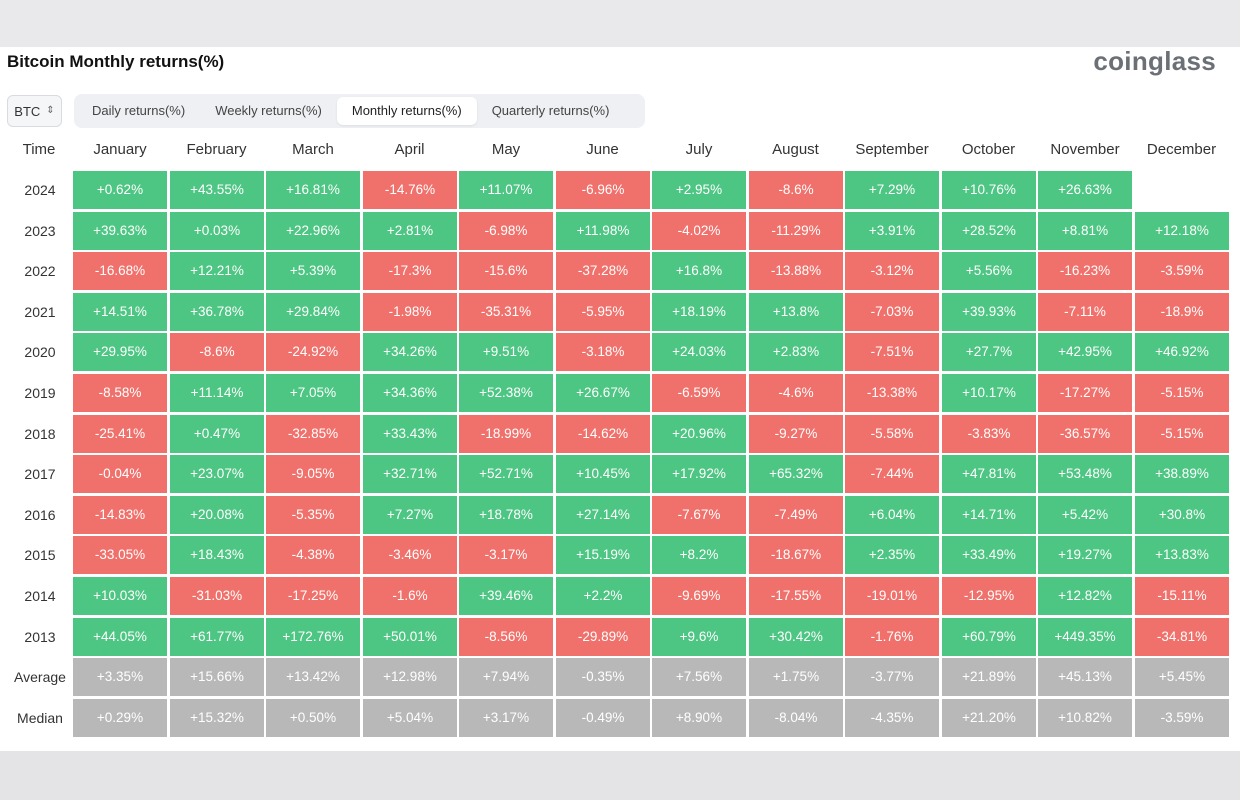 Image resolution: width=1240 pixels, height=800 pixels. Describe the element at coordinates (506, 637) in the screenshot. I see `return-cell: -8.56%` at that location.